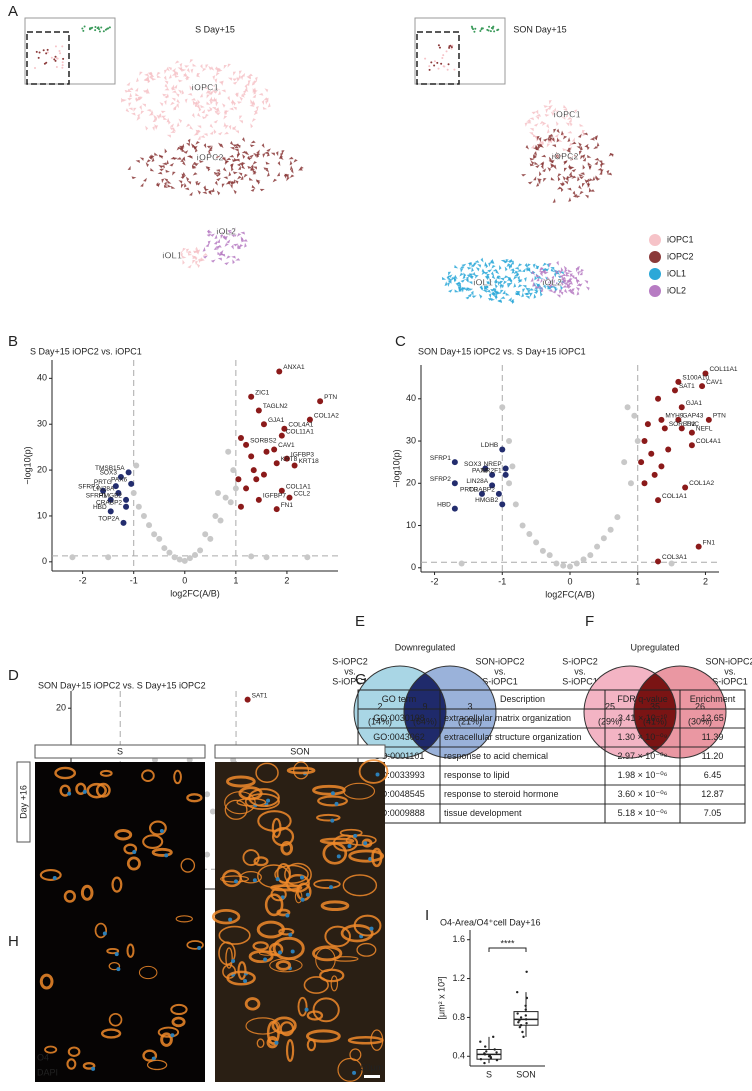  What do you see at coordinates (300, 425) in the screenshot?
I see `gene-label: COL4A1` at bounding box center [300, 425].